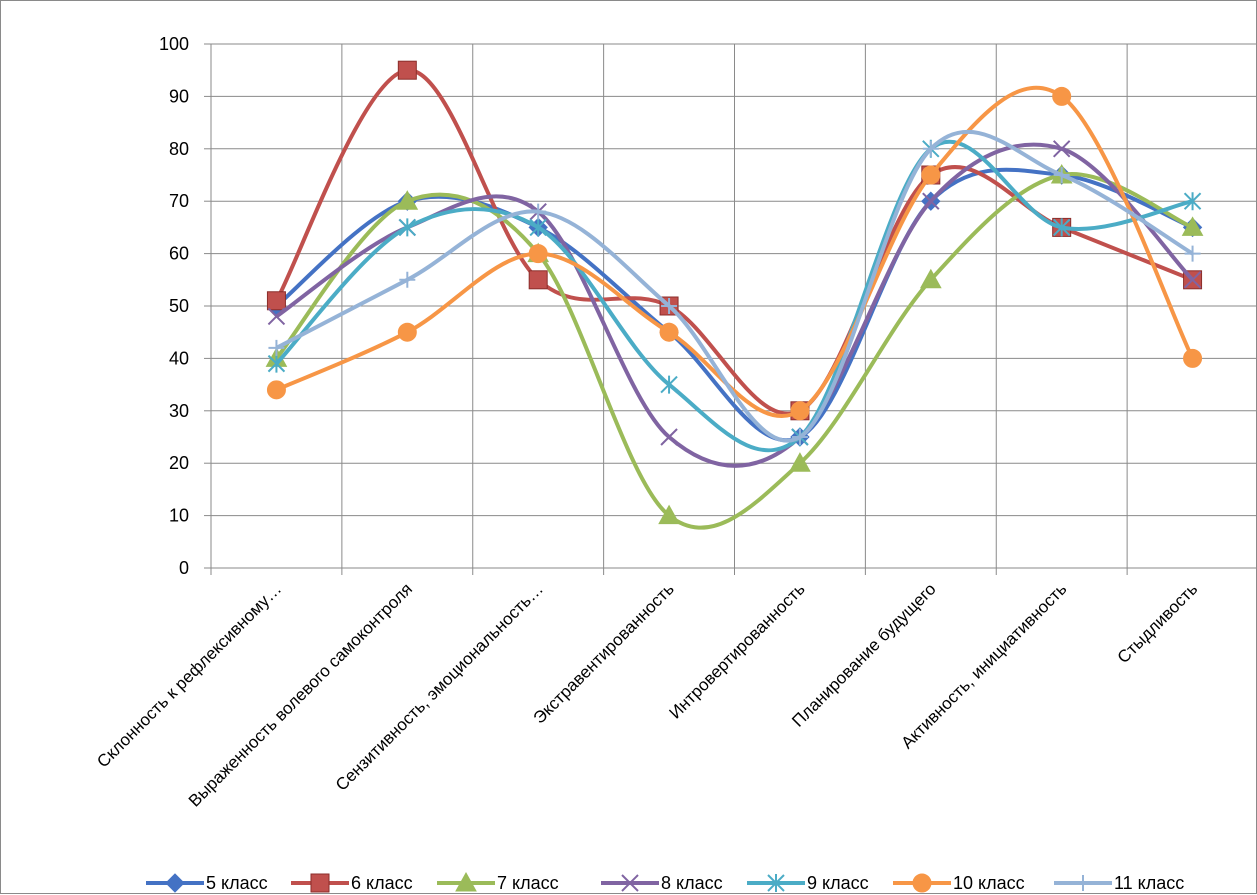 Image resolution: width=1257 pixels, height=895 pixels. I want to click on legend-label: 9 класс, so click(838, 883).